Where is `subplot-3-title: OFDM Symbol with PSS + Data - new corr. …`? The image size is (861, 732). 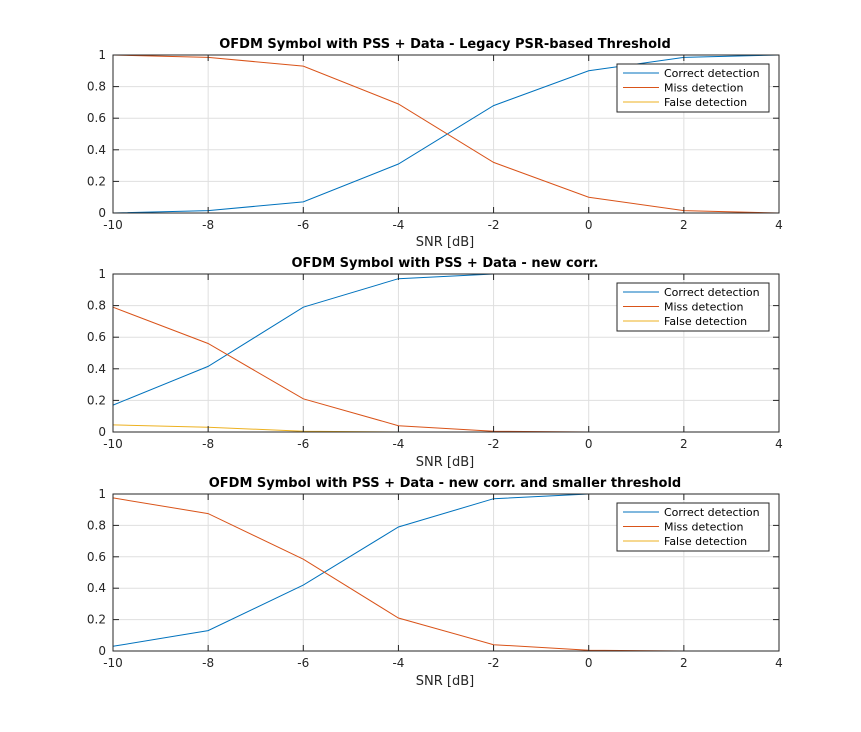 subplot-3-title: OFDM Symbol with PSS + Data - new corr. … is located at coordinates (445, 483).